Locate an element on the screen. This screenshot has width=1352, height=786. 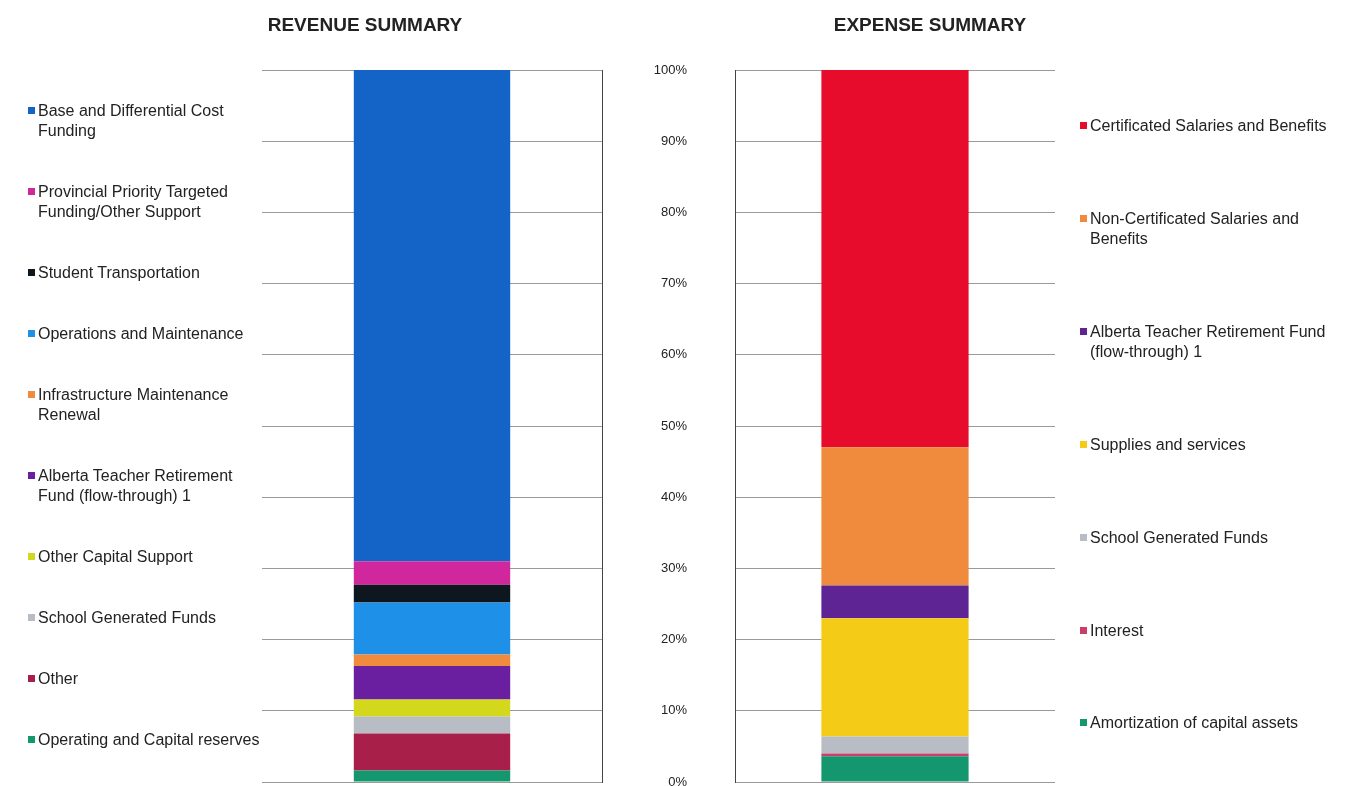
y-tick-label: 80% is located at coordinates (674, 211).